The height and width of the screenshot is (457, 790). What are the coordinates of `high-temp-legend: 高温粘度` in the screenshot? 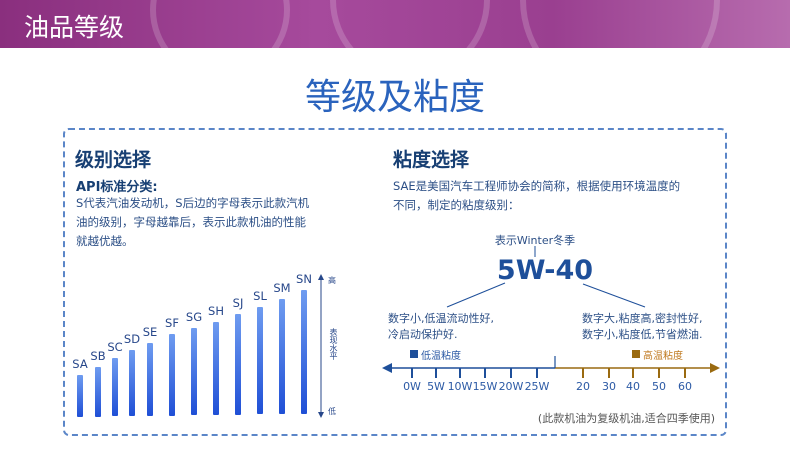 It's located at (663, 356).